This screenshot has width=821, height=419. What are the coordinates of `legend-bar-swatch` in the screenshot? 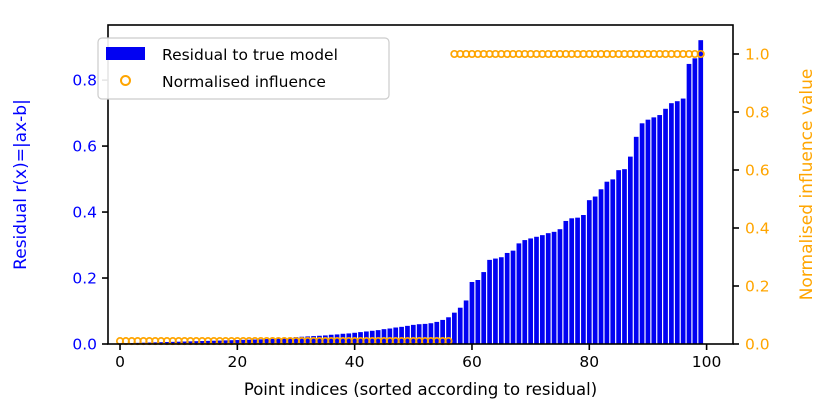 It's located at (125, 53).